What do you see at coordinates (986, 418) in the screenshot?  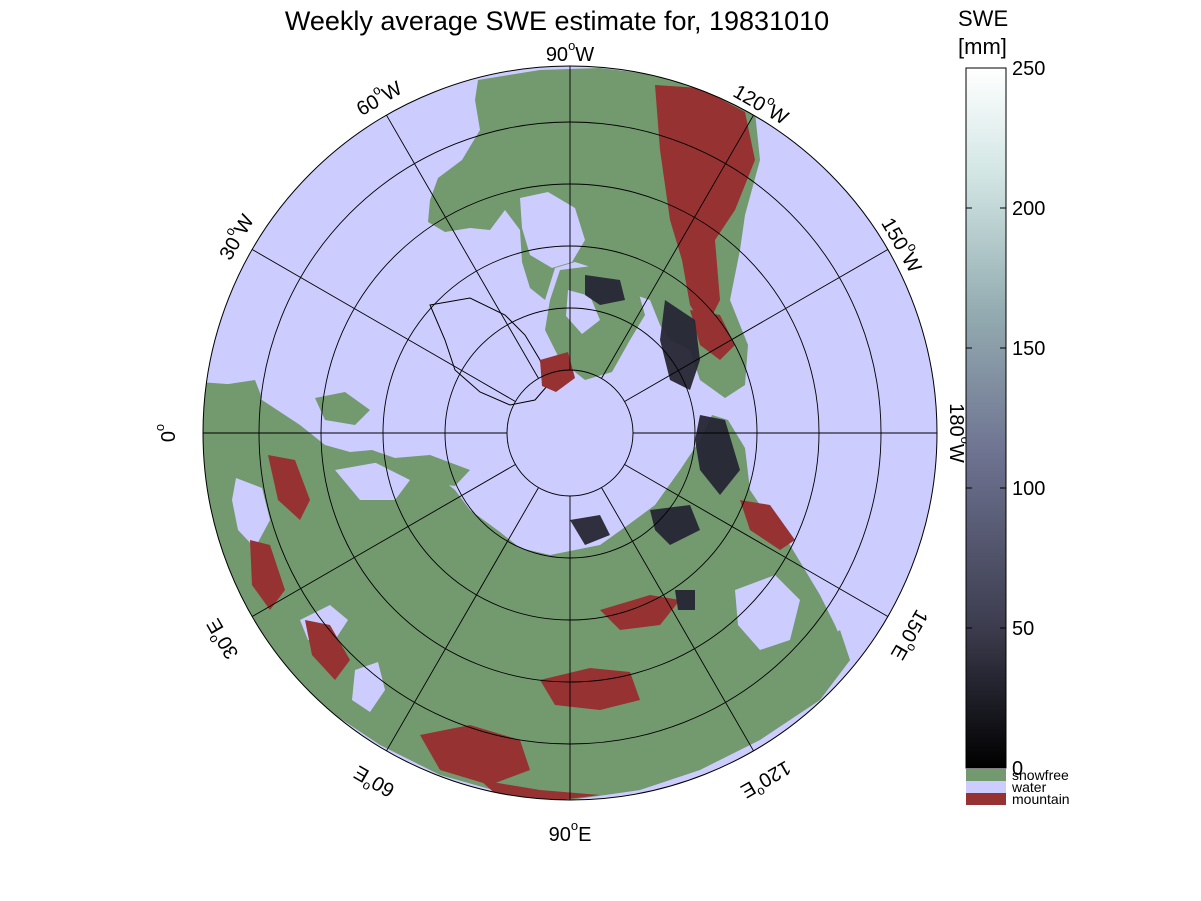 I see `colorbar-gradient` at bounding box center [986, 418].